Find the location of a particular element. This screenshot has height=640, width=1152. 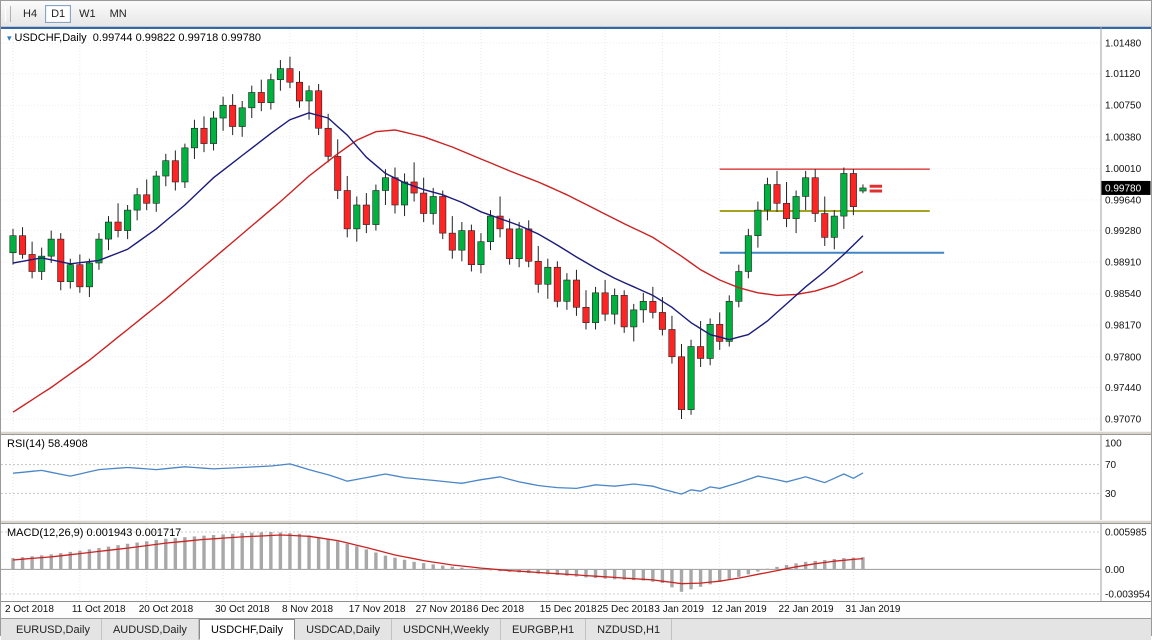

panel-splitter-macd is located at coordinates (576, 522).